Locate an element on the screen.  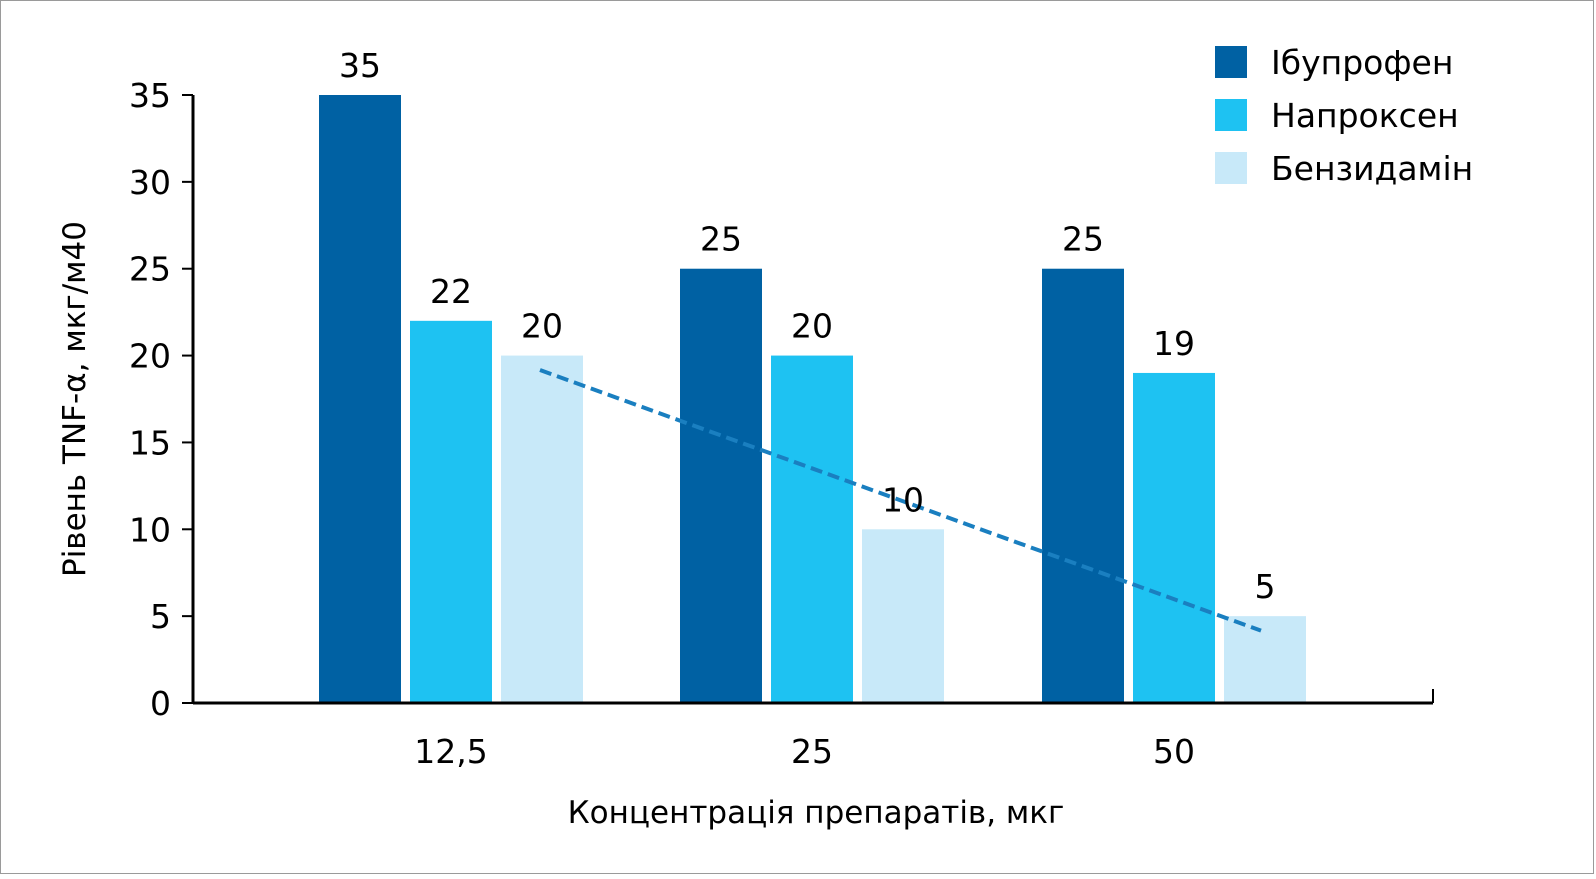
y-tick-label: 5 is located at coordinates (160, 616).